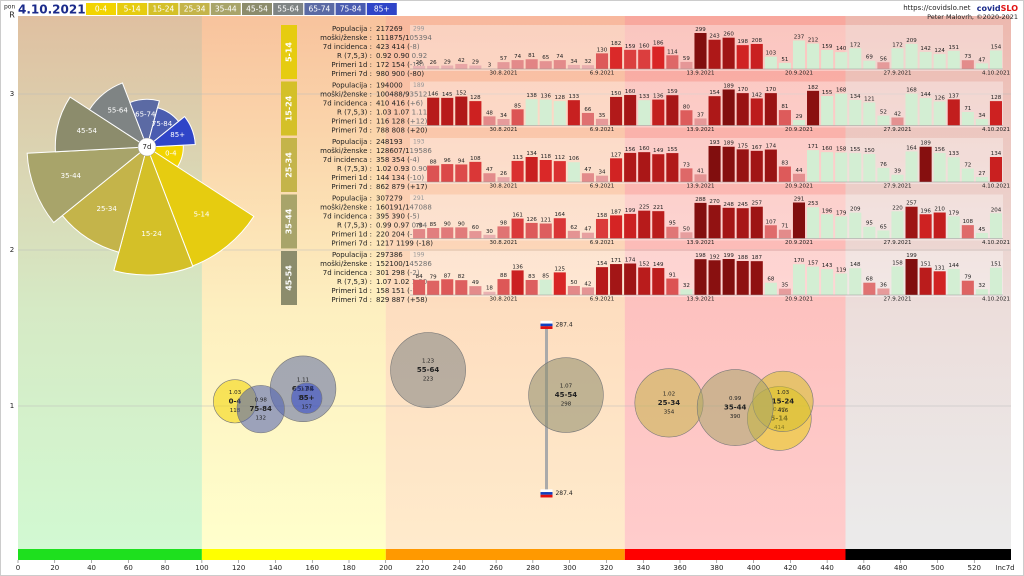 This screenshot has width=1024, height=576. Describe the element at coordinates (757, 258) in the screenshot. I see `bar-value-label: 187` at that location.